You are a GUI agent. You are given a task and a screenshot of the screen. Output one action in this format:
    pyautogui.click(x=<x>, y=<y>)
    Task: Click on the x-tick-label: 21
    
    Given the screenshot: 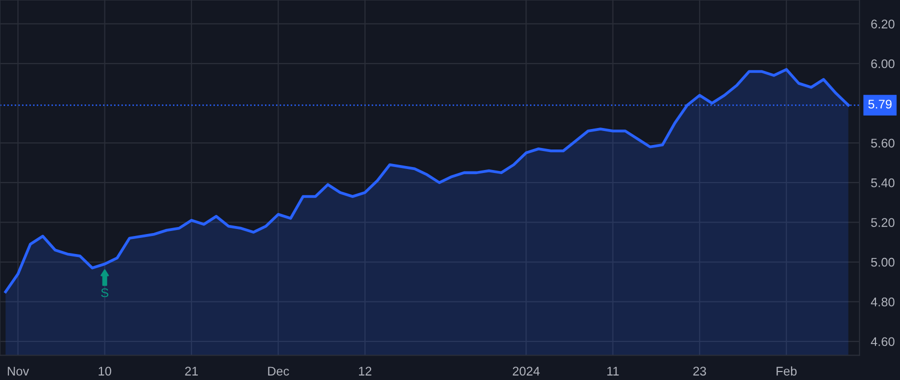 What is the action you would take?
    pyautogui.click(x=191, y=371)
    